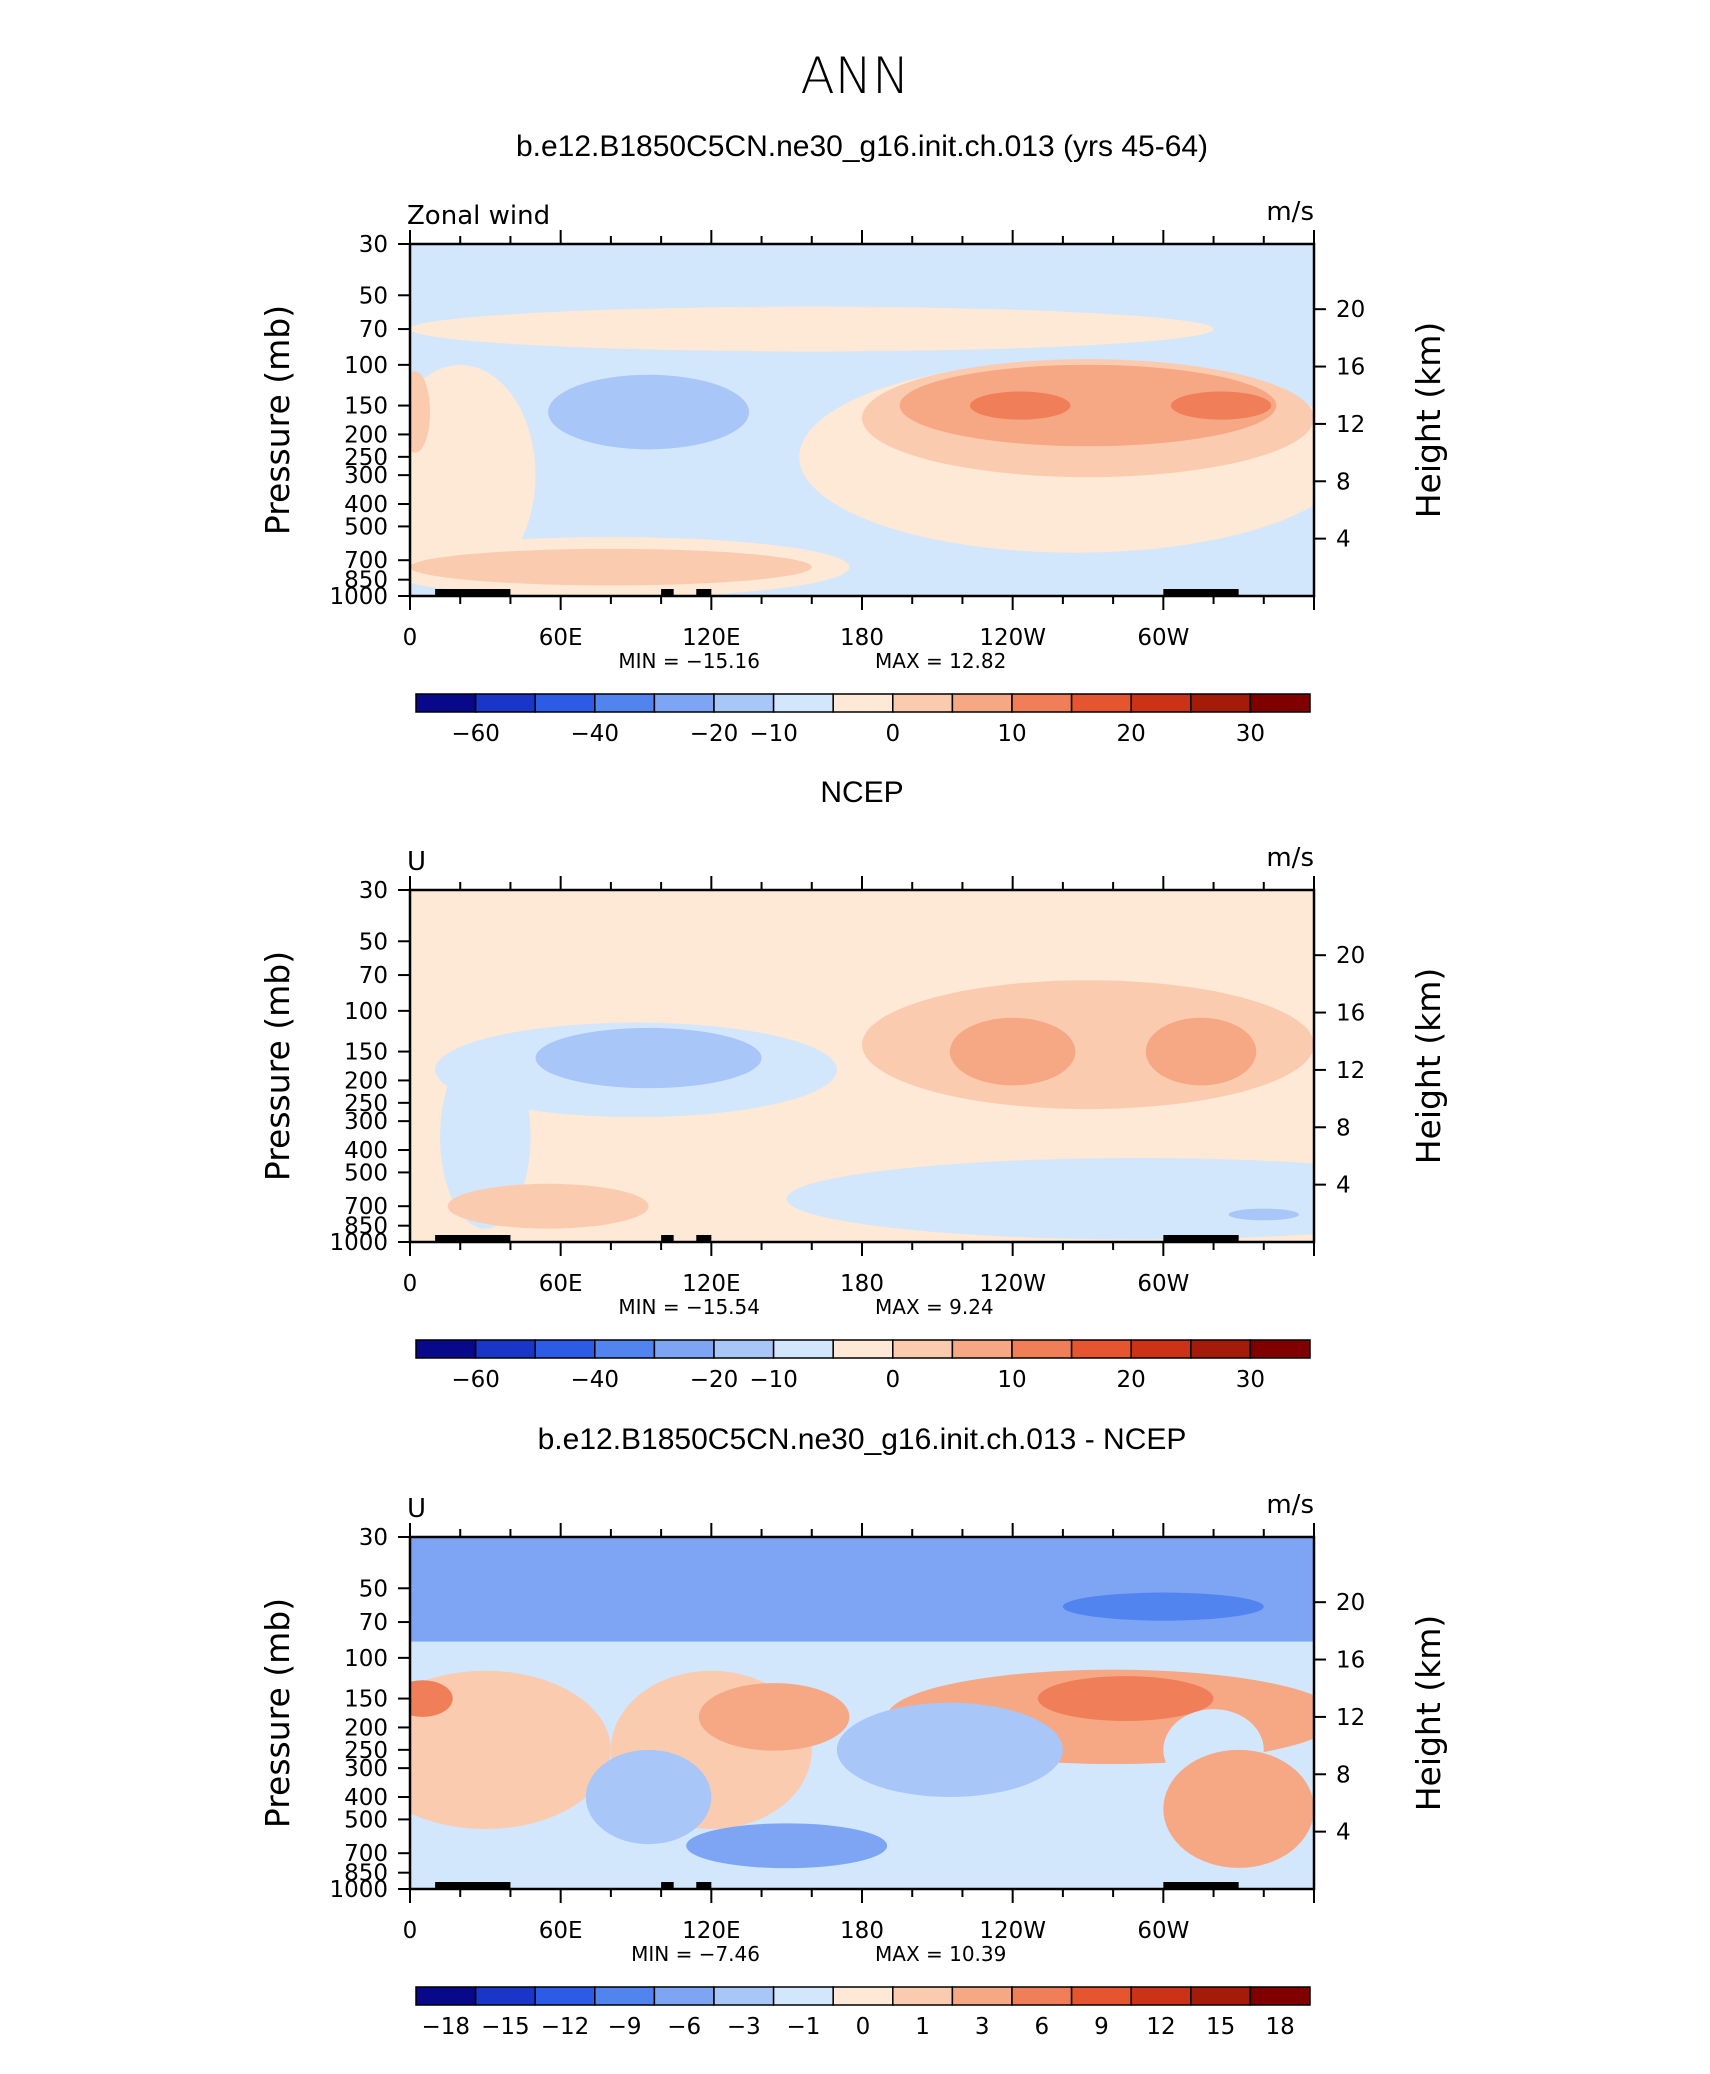  Describe the element at coordinates (373, 1538) in the screenshot. I see `y-tick-label: 30` at that location.